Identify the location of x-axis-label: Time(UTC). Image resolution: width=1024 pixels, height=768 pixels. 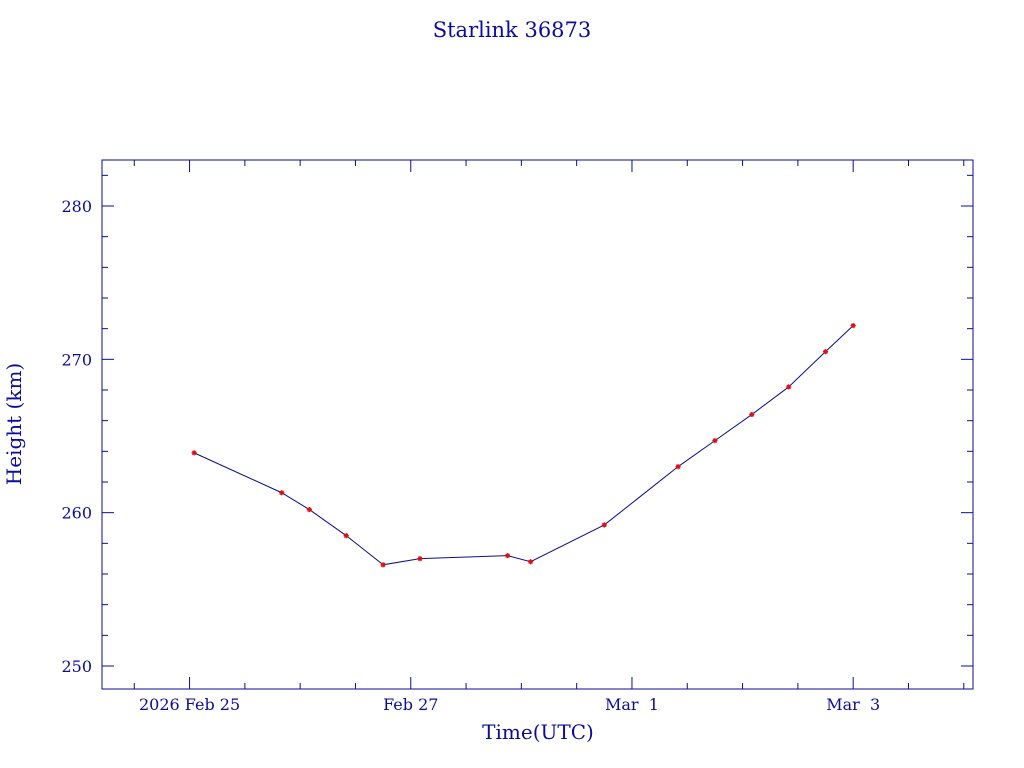
(538, 732).